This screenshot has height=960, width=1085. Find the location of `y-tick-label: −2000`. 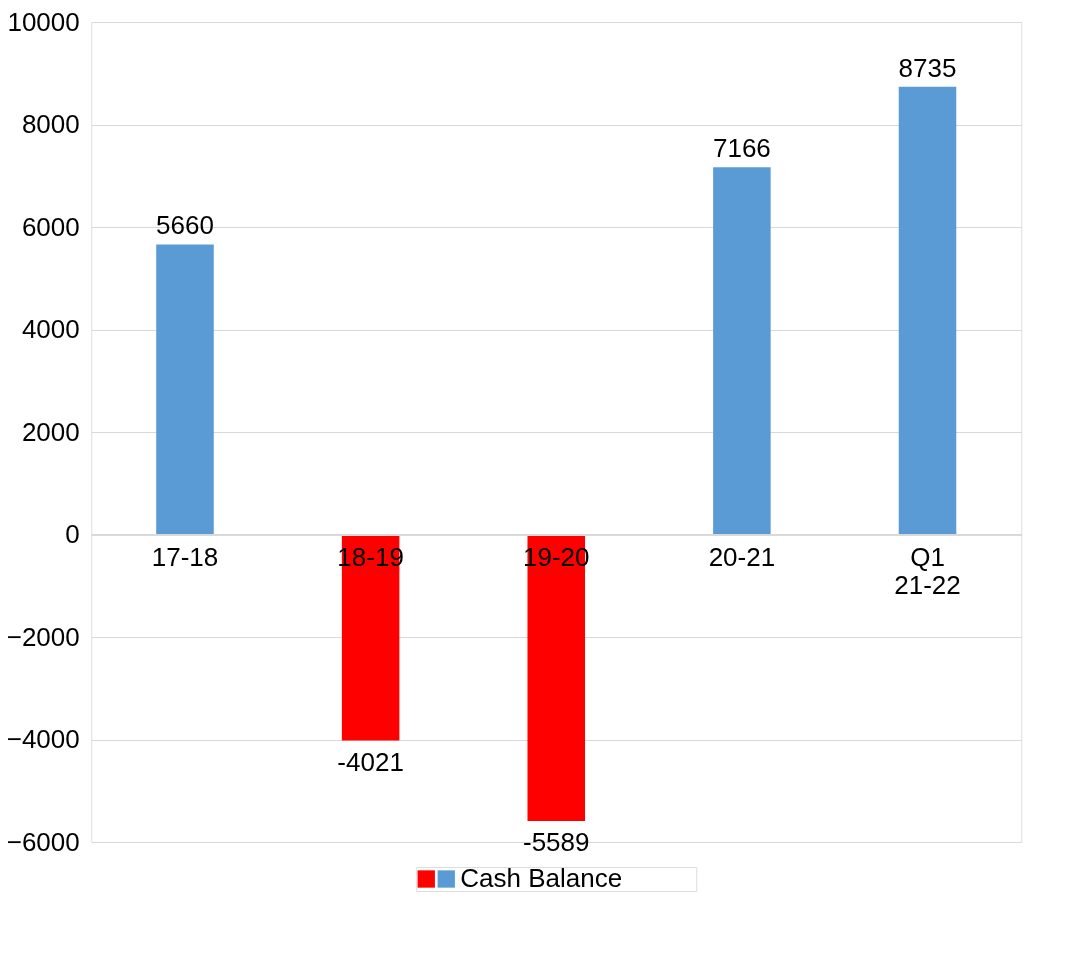

y-tick-label: −2000 is located at coordinates (43, 636).